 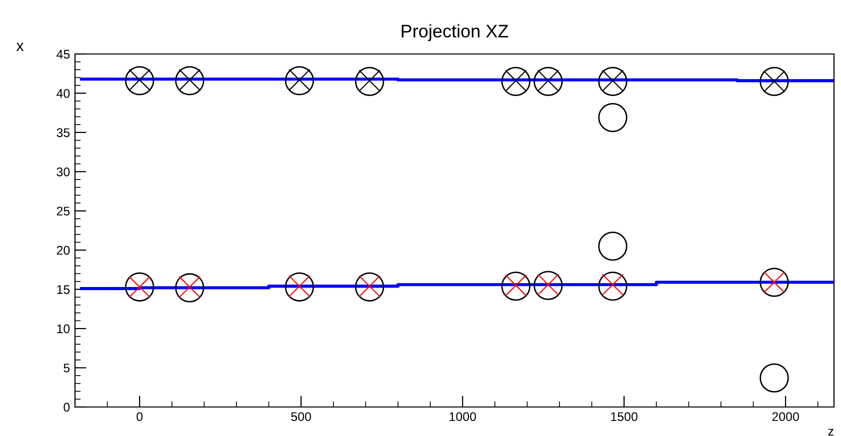 I want to click on chart-title: Projection XZ, so click(x=455, y=33).